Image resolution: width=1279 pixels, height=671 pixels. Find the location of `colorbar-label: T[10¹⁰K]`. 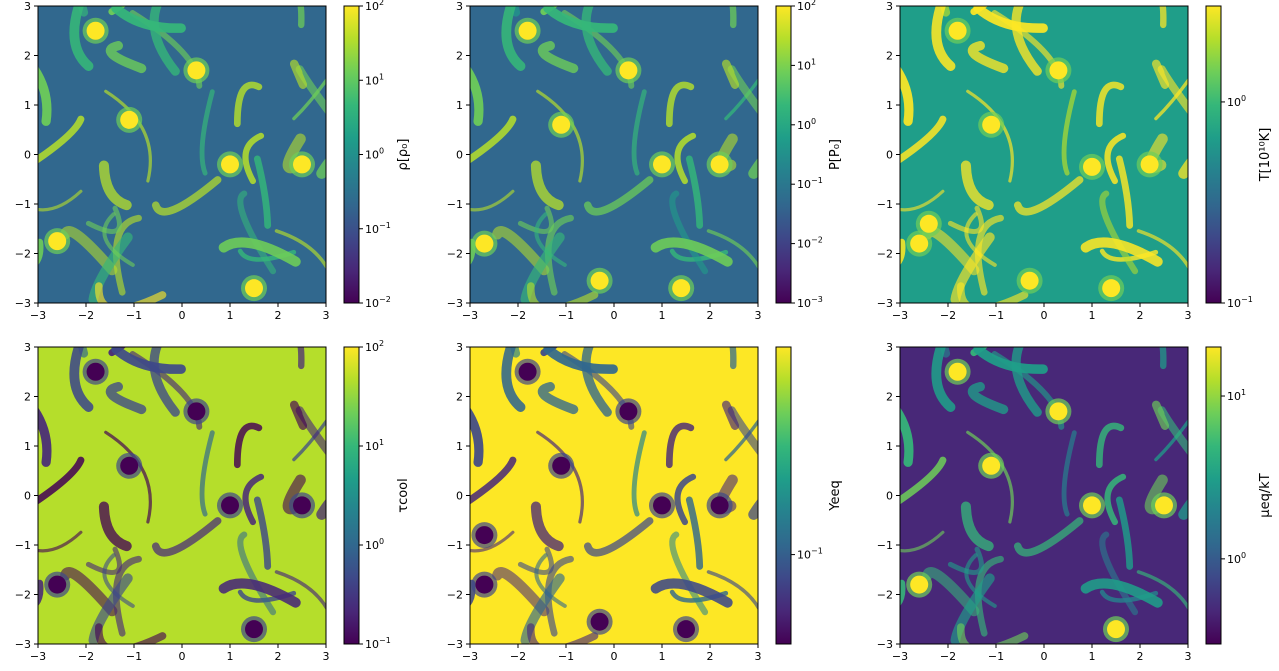

colorbar-label: T[10¹⁰K] is located at coordinates (1265, 155).